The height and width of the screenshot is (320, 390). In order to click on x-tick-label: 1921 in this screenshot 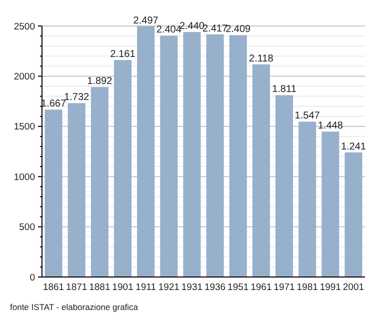, I will do `click(169, 287)`.